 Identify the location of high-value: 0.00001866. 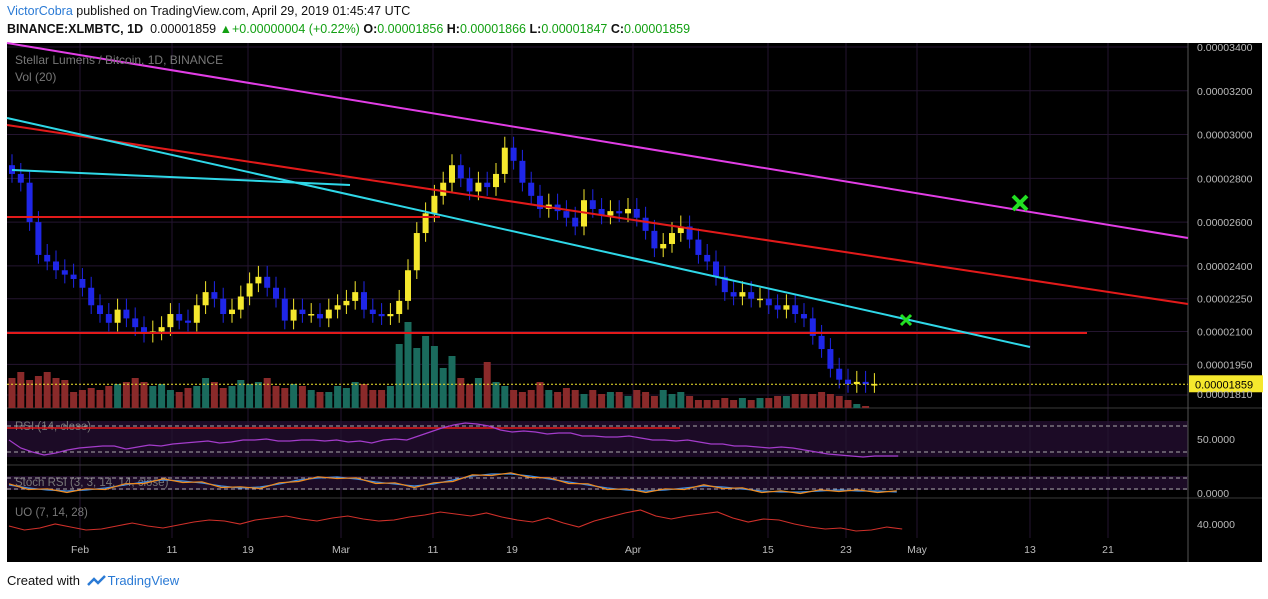
(493, 29).